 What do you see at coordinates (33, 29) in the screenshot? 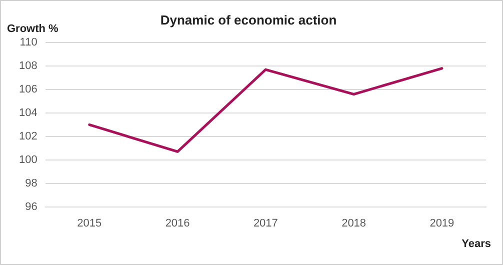
I see `y-axis-title: Growth %` at bounding box center [33, 29].